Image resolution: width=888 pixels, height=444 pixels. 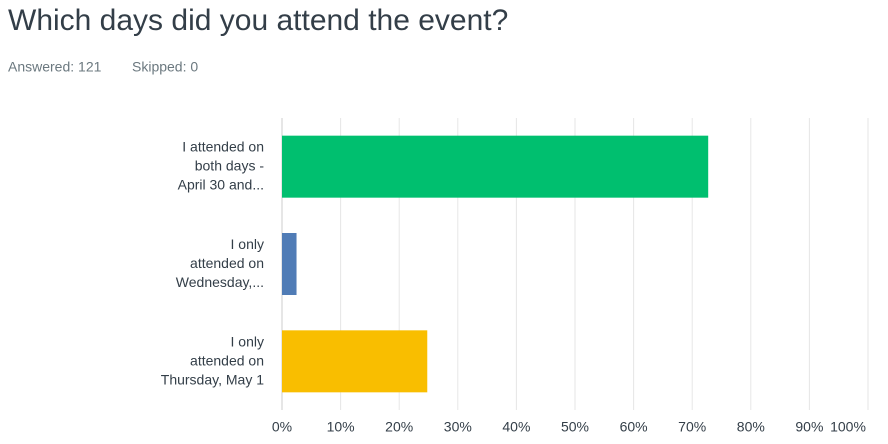 What do you see at coordinates (165, 67) in the screenshot?
I see `skipped-count: Skipped: 0` at bounding box center [165, 67].